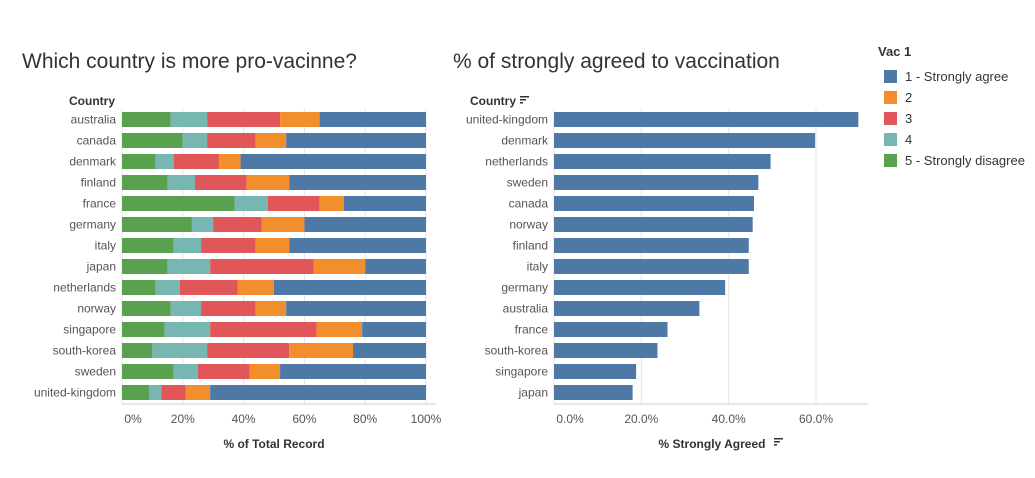 Image resolution: width=1035 pixels, height=478 pixels. What do you see at coordinates (685, 140) in the screenshot?
I see `right-bar-denmark` at bounding box center [685, 140].